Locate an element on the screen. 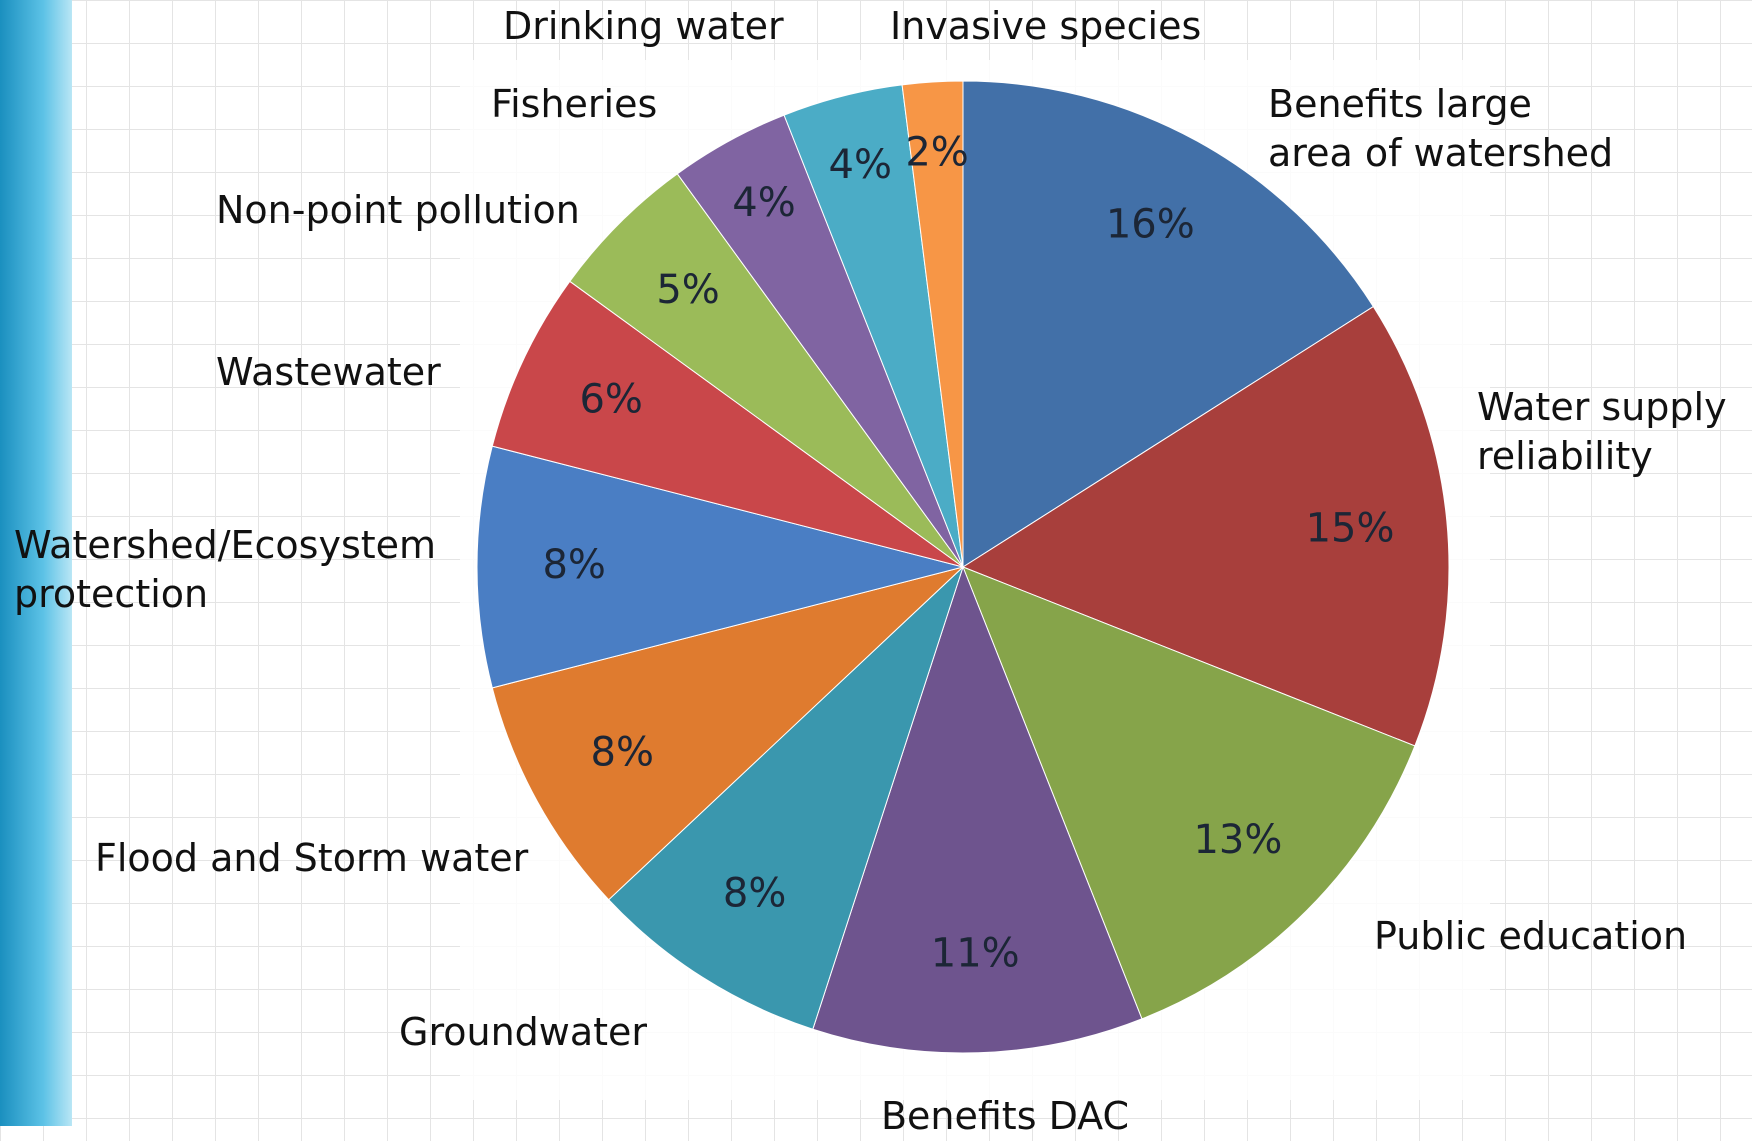  category-label: Non-point pollution is located at coordinates (398, 210).